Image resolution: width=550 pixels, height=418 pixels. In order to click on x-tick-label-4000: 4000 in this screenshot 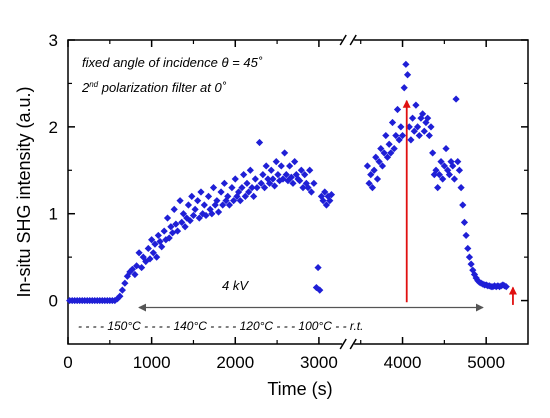, I will do `click(403, 362)`.